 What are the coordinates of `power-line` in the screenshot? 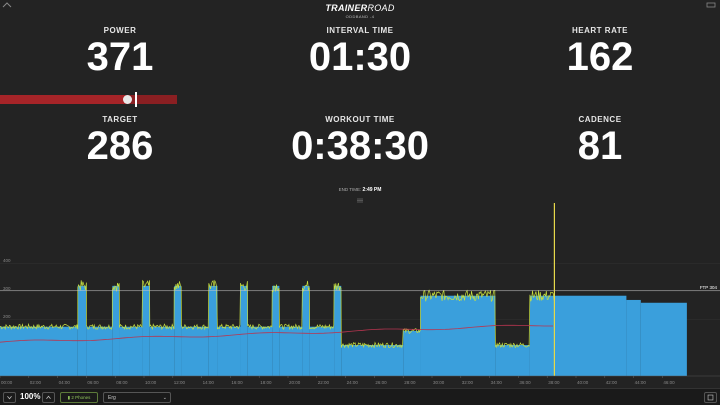 It's located at (277, 314).